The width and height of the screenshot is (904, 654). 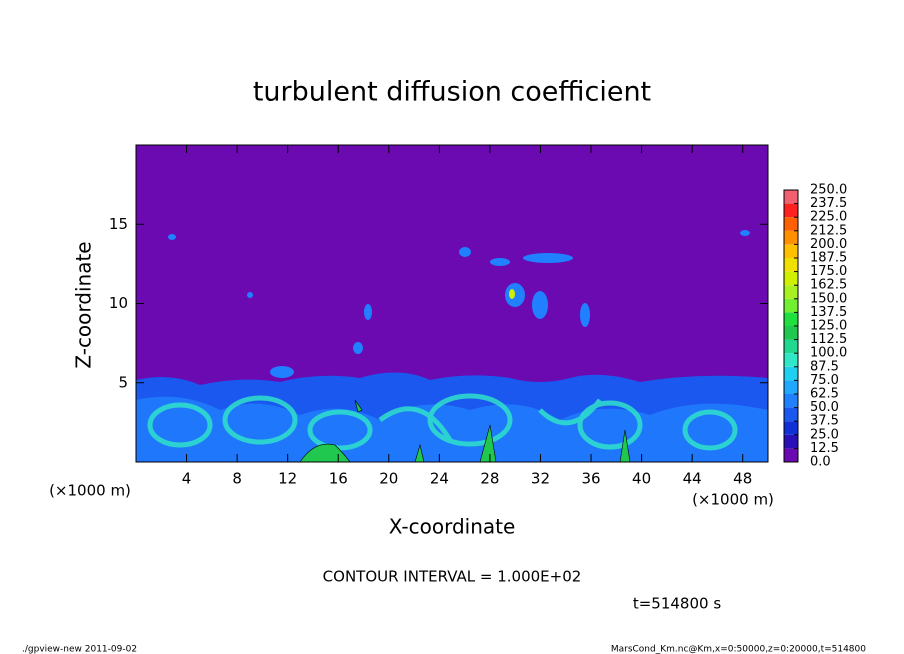 What do you see at coordinates (452, 577) in the screenshot?
I see `contour-interval: CONTOUR INTERVAL = 1.000E+02` at bounding box center [452, 577].